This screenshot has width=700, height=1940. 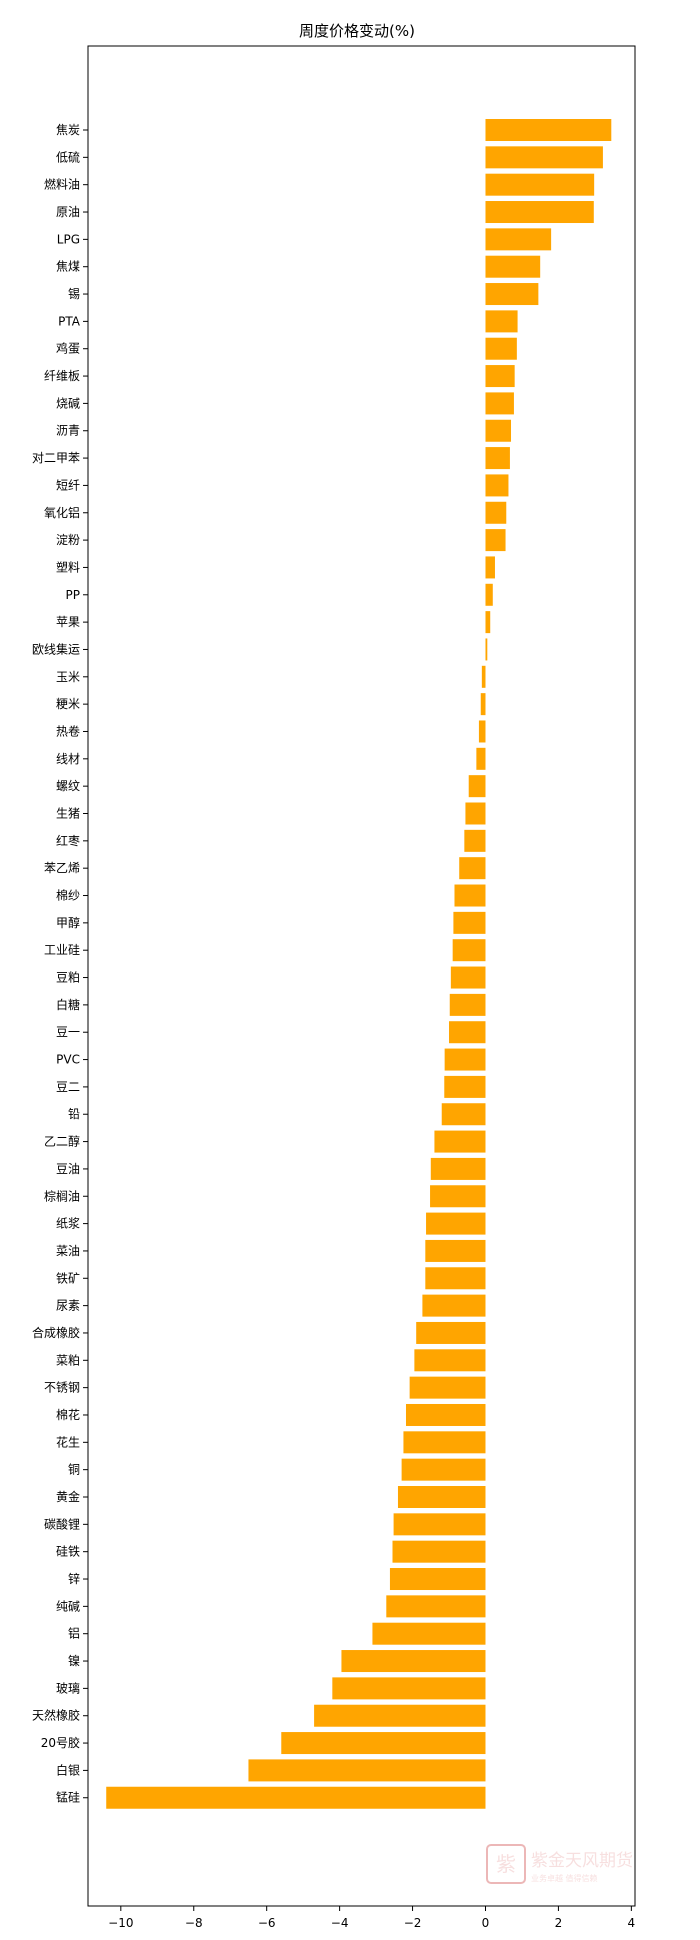 What do you see at coordinates (74, 1661) in the screenshot?
I see `y-tick-label: 镍` at bounding box center [74, 1661].